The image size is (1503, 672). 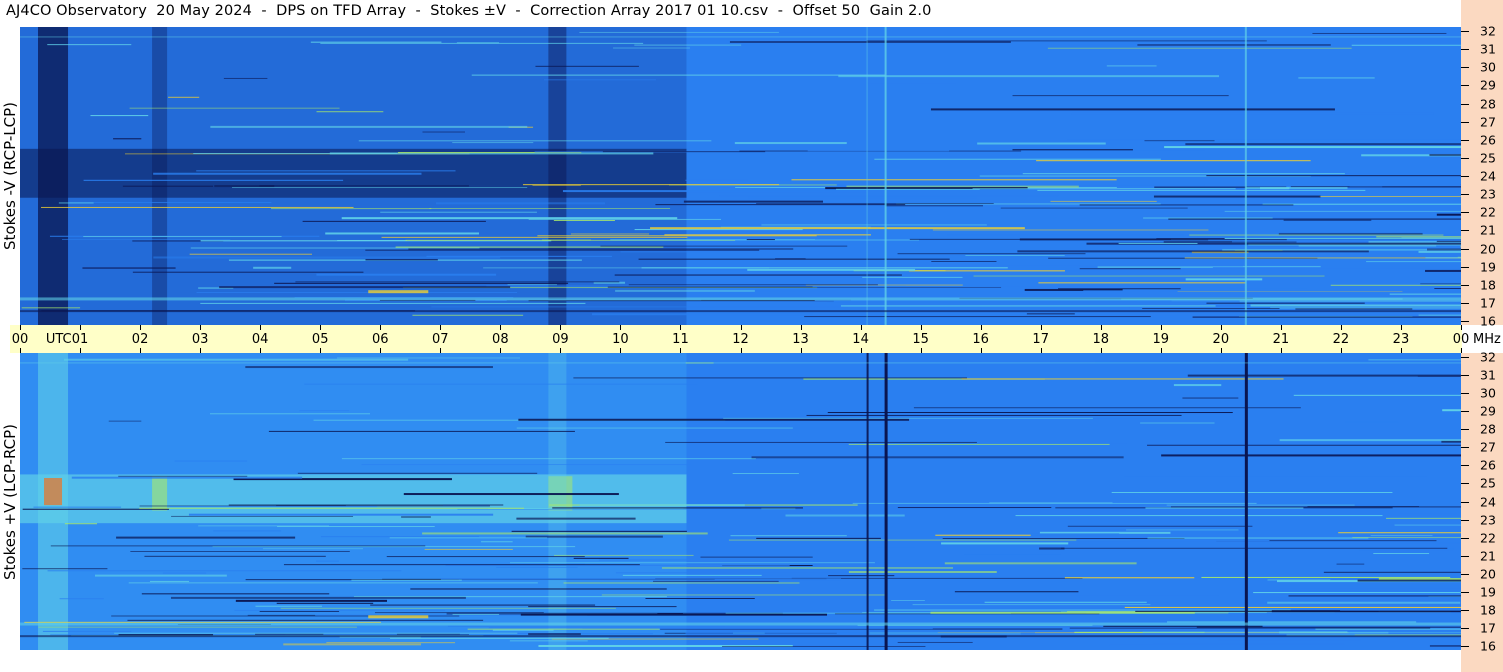 What do you see at coordinates (1488, 85) in the screenshot?
I see `y-tick-label: 29` at bounding box center [1488, 85].